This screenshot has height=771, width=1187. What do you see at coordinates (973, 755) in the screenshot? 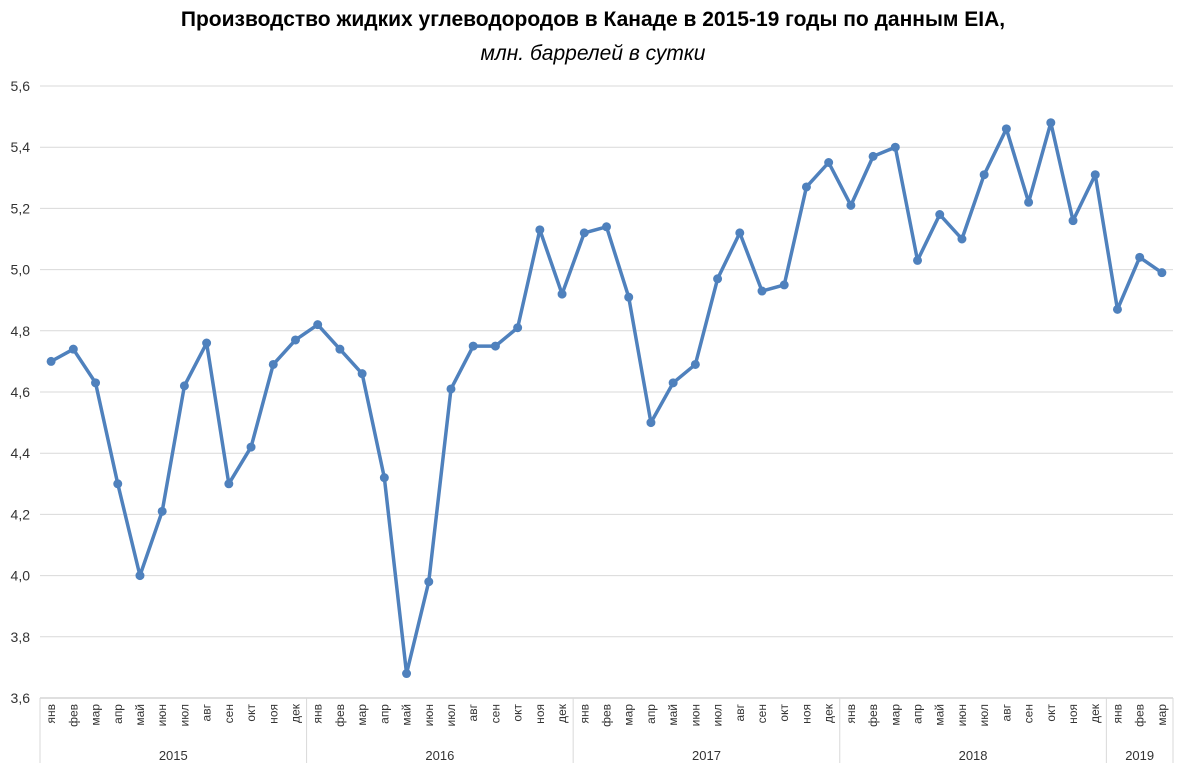
I see `year-label: 2018` at bounding box center [973, 755].